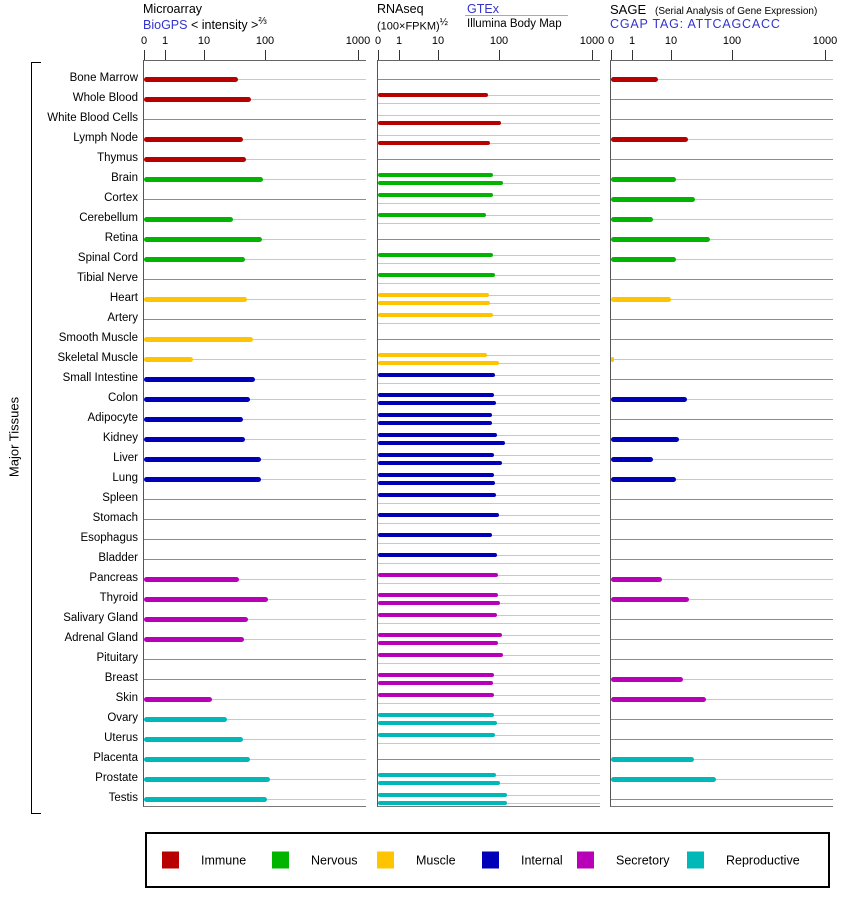 This screenshot has height=900, width=842. I want to click on axis-tick-label: 1000, so click(592, 41).